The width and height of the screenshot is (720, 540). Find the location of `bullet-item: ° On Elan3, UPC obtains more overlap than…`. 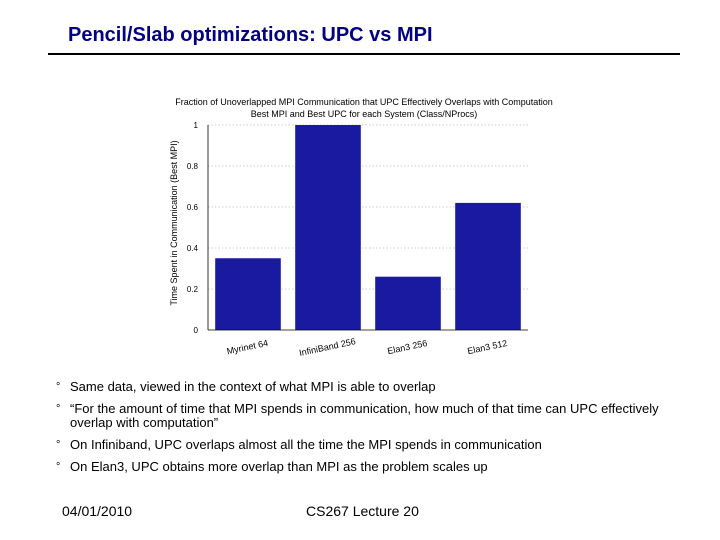

bullet-item: ° On Elan3, UPC obtains more overlap than… is located at coordinates (366, 467).